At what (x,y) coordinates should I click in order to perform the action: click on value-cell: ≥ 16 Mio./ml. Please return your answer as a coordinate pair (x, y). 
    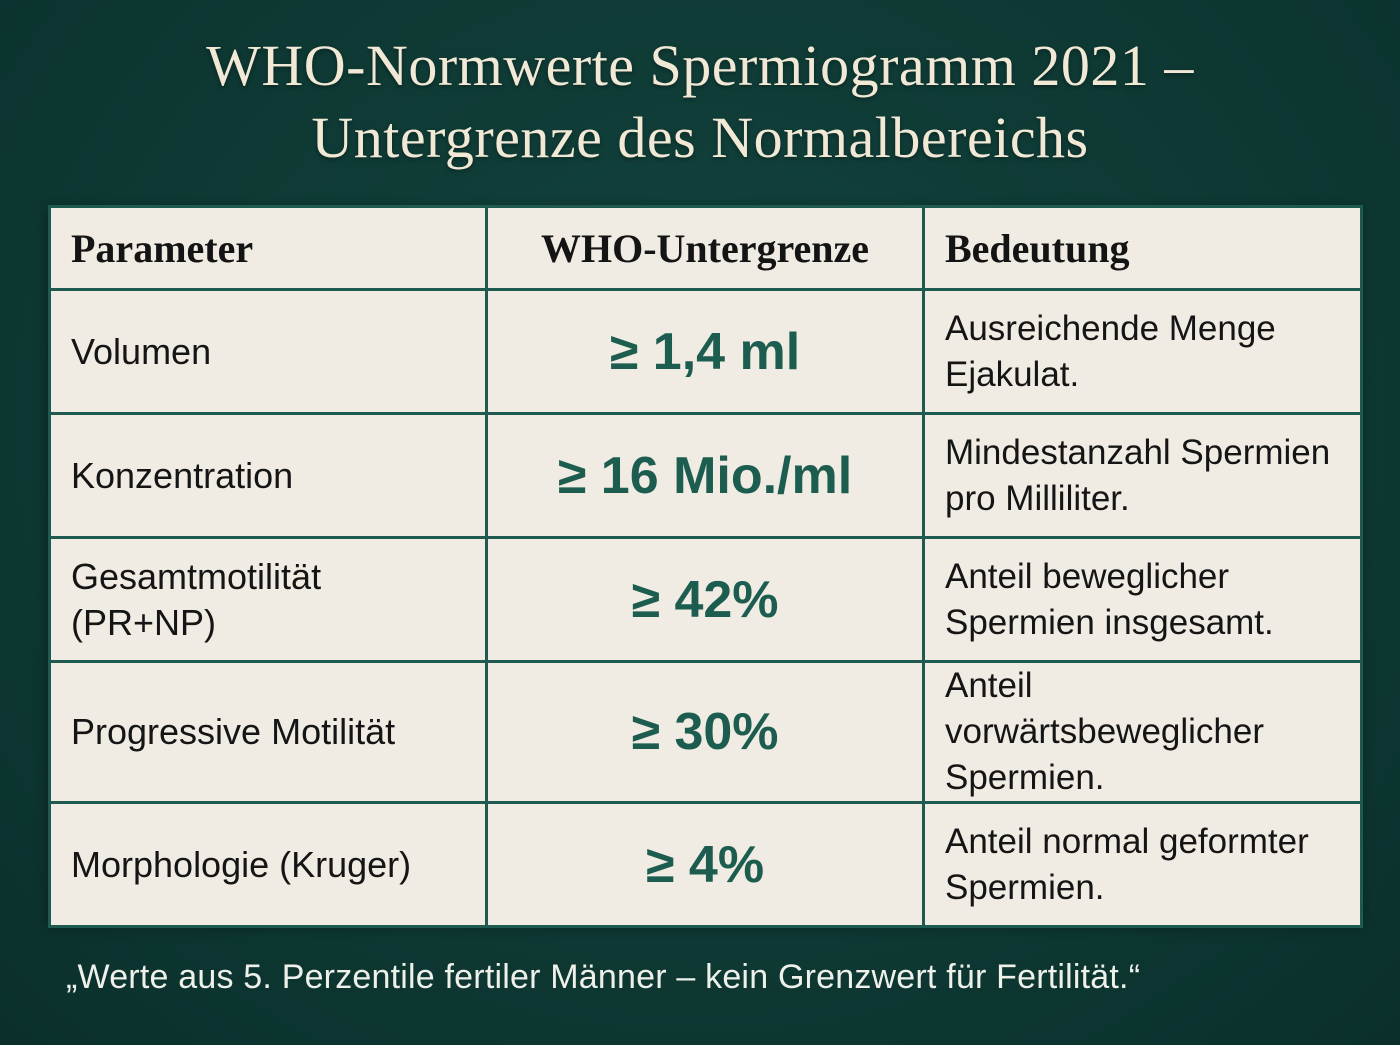
    Looking at the image, I should click on (705, 475).